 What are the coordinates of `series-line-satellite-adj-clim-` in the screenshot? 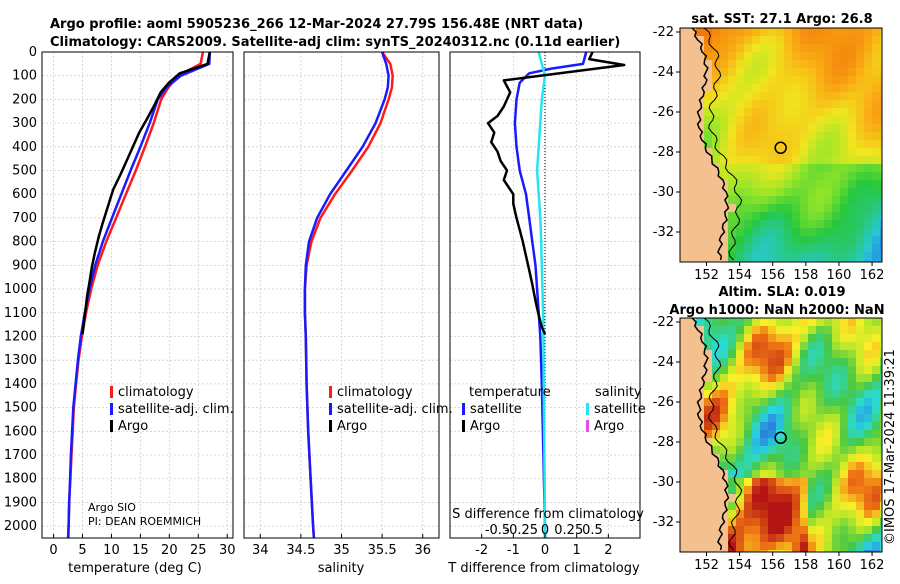 It's located at (139, 295).